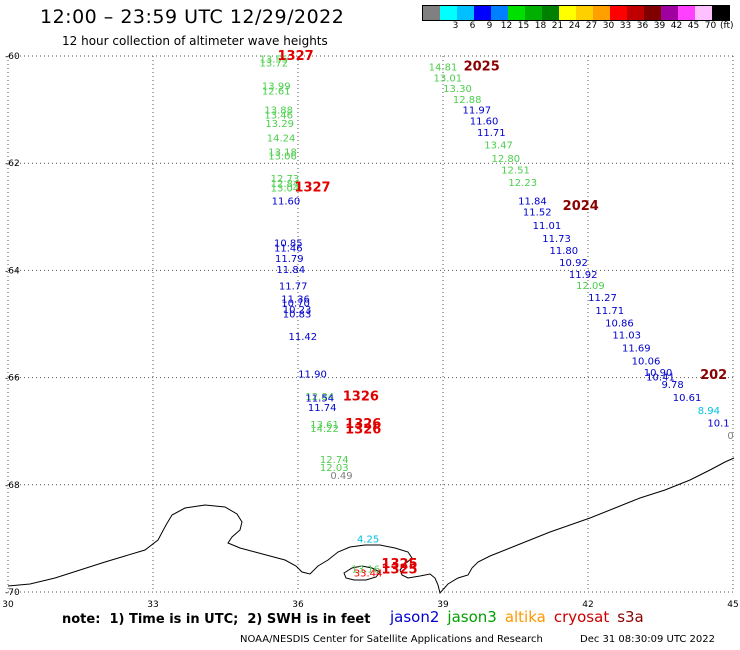  What do you see at coordinates (693, 26) in the screenshot?
I see `colorbar-tick-label: 45` at bounding box center [693, 26].